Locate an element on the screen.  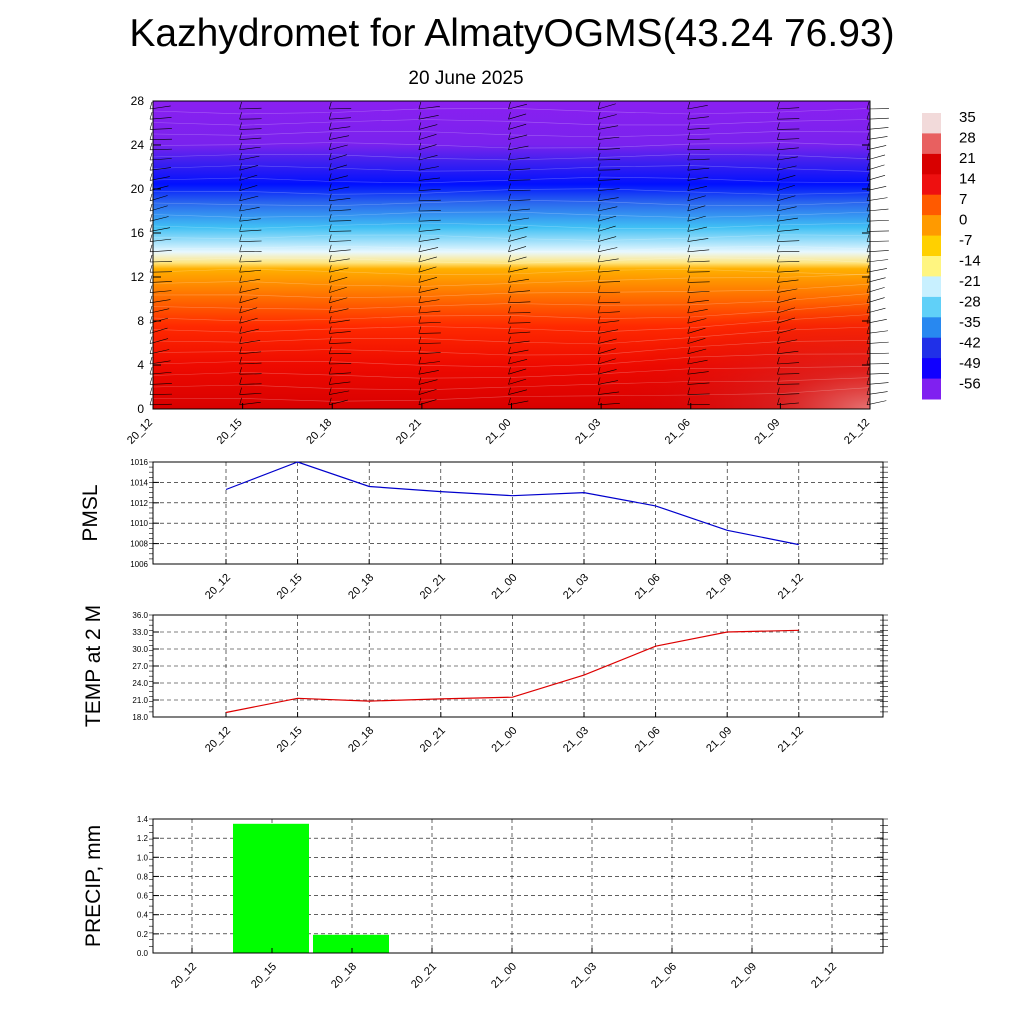
colorbar-label: -21 is located at coordinates (970, 281).